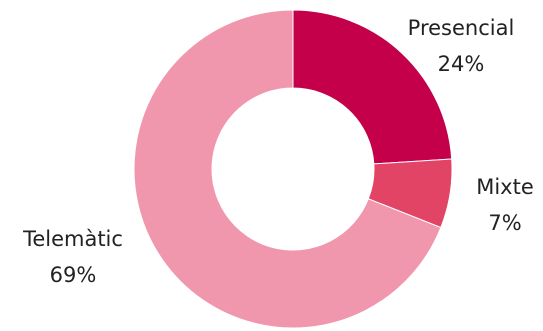 Image resolution: width=543 pixels, height=331 pixels. I want to click on slice-label-mixte-name: Mixte, so click(505, 187).